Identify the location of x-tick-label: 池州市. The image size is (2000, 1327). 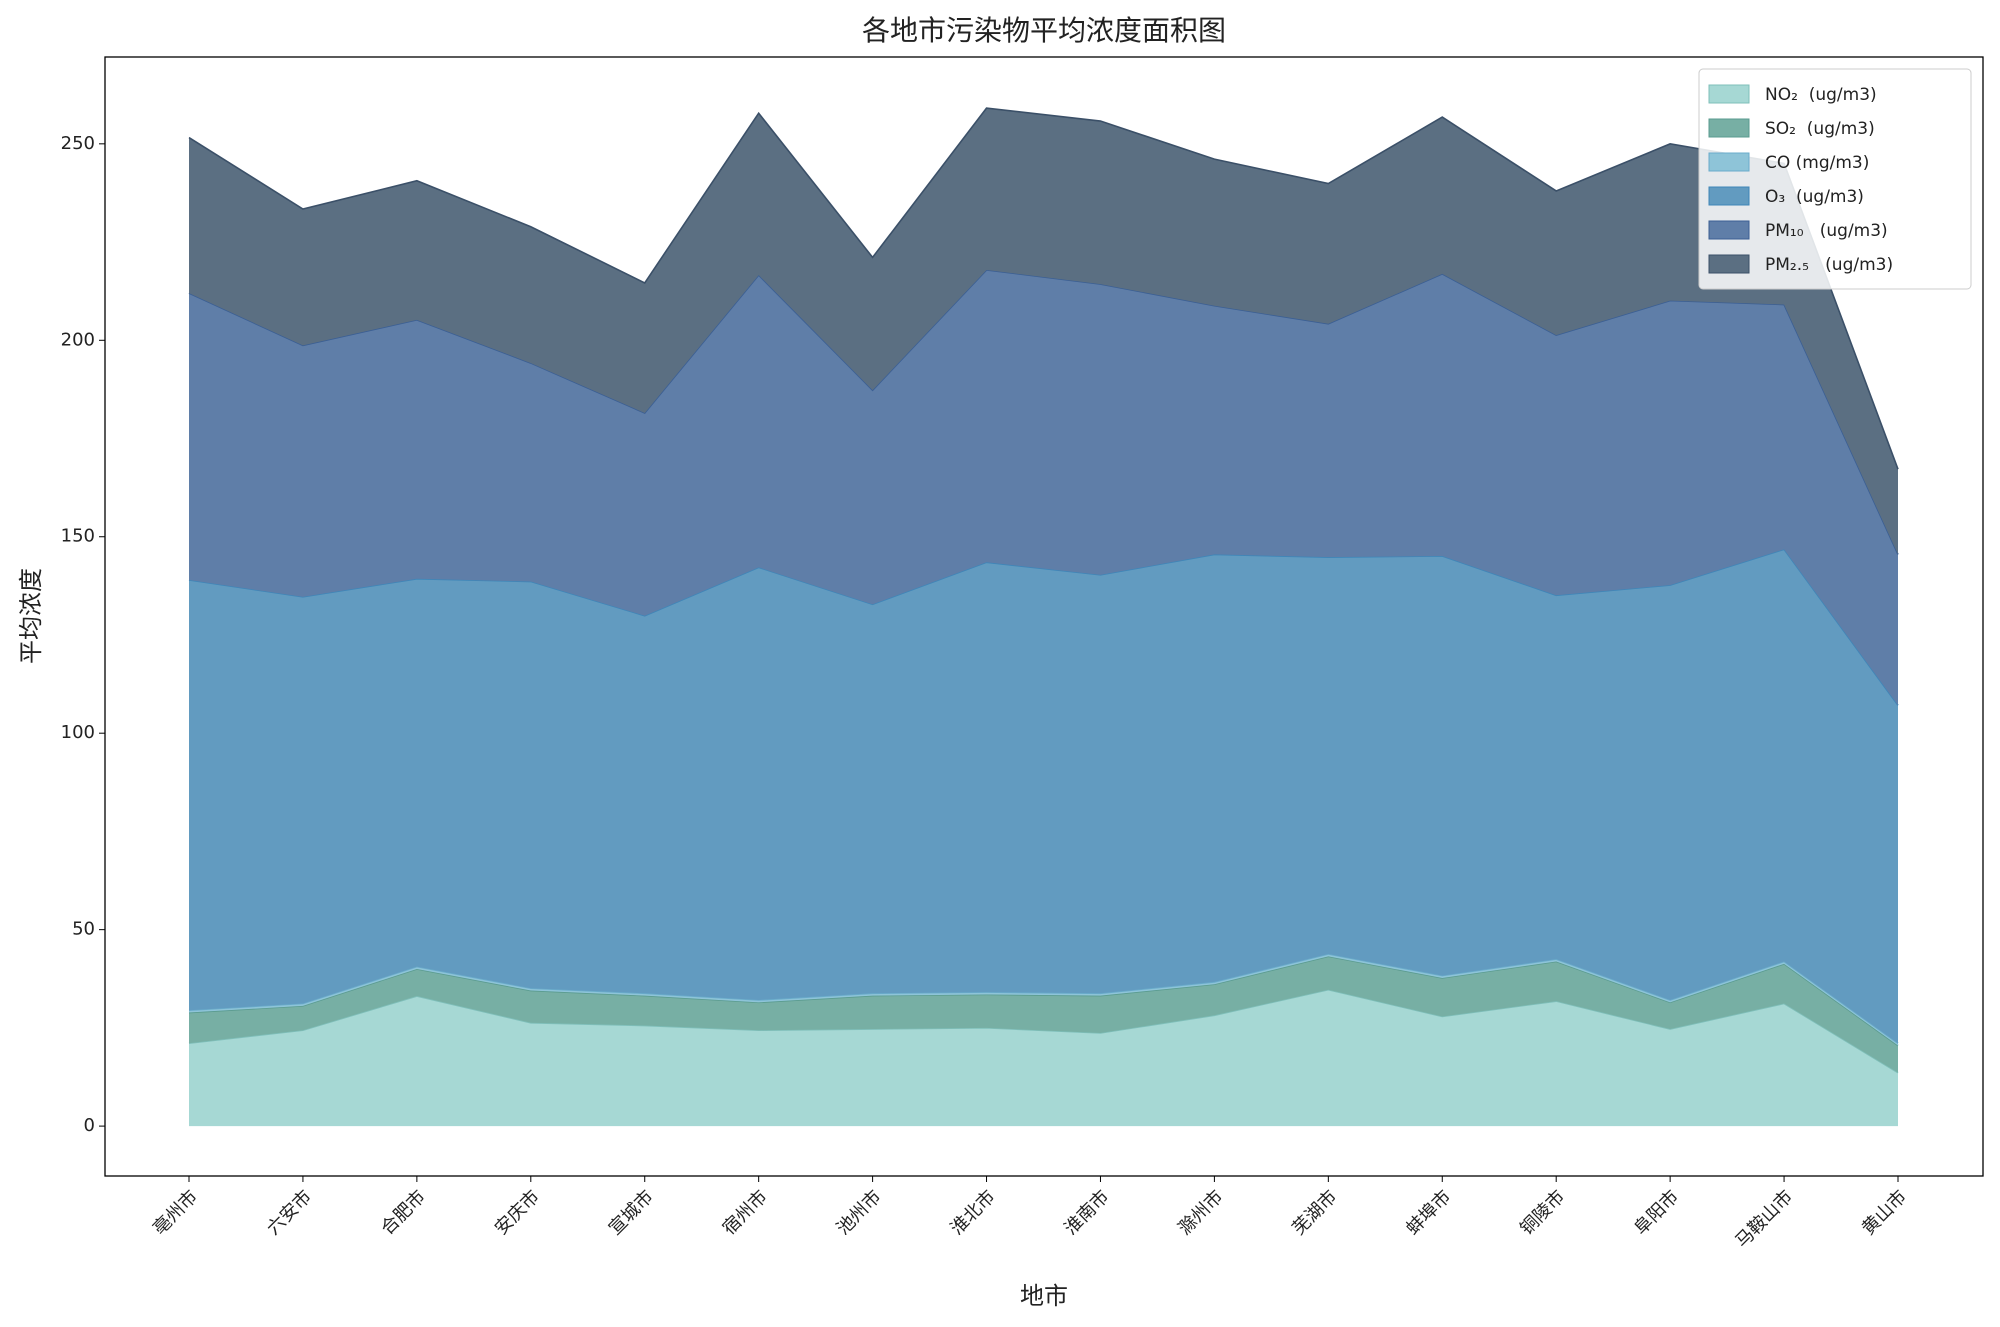
(859, 1212).